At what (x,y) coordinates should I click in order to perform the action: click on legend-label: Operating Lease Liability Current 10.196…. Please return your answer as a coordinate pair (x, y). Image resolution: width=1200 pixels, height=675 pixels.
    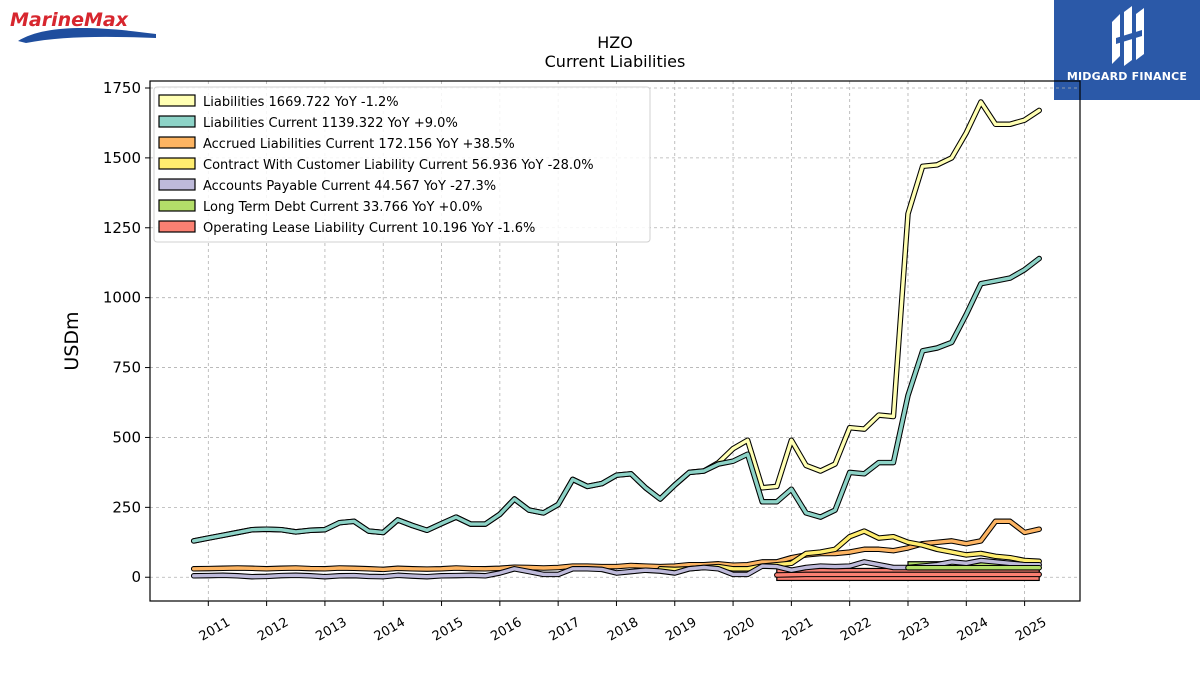
    Looking at the image, I should click on (369, 228).